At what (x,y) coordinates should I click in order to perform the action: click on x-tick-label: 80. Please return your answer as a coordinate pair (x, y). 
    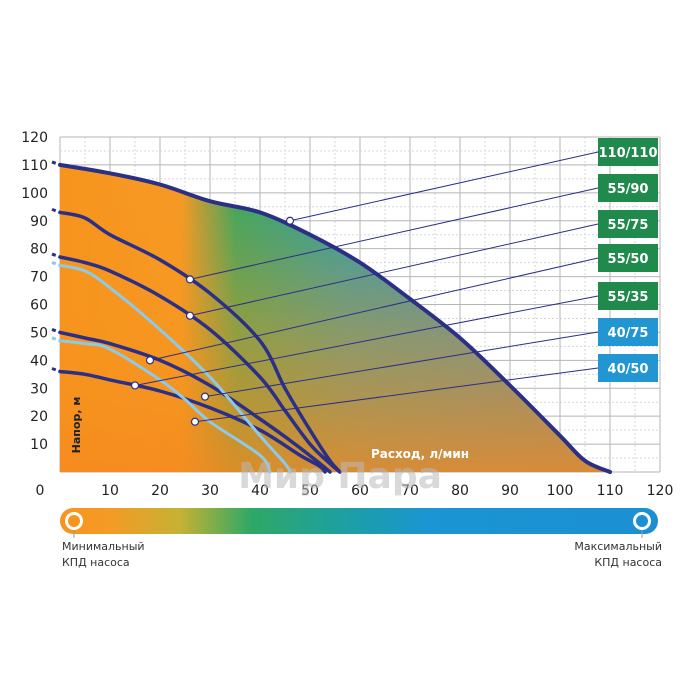
    Looking at the image, I should click on (460, 491).